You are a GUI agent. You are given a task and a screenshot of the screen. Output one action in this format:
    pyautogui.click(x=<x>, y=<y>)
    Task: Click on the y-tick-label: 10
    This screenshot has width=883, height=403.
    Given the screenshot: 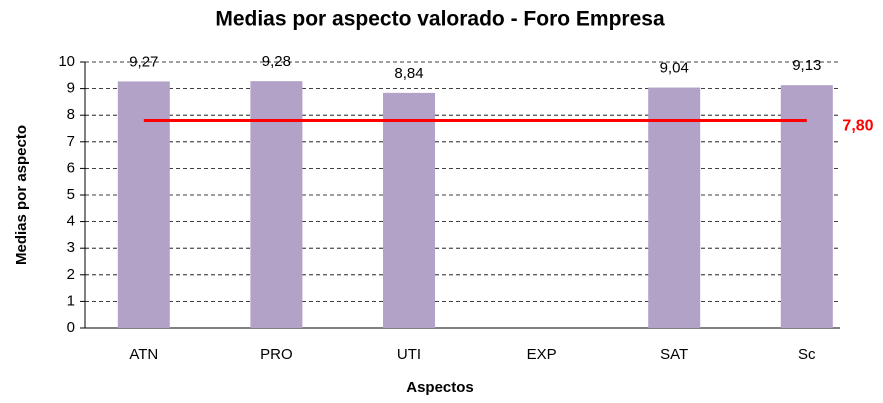 What is the action you would take?
    pyautogui.click(x=66, y=61)
    